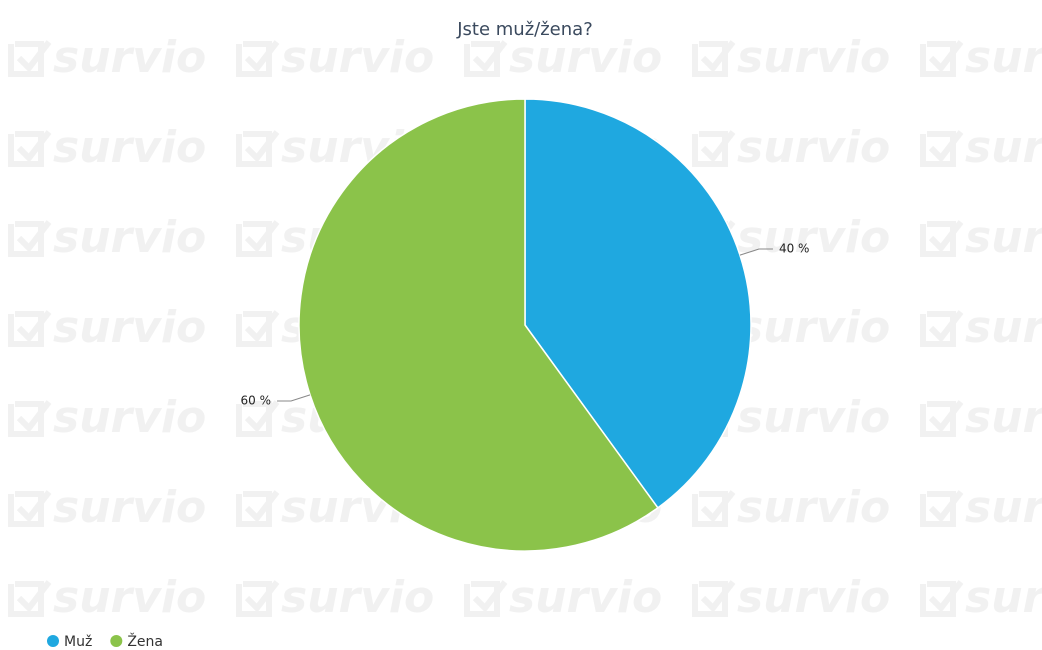 The image size is (1042, 650). Describe the element at coordinates (794, 248) in the screenshot. I see `data-label: 40 %` at that location.